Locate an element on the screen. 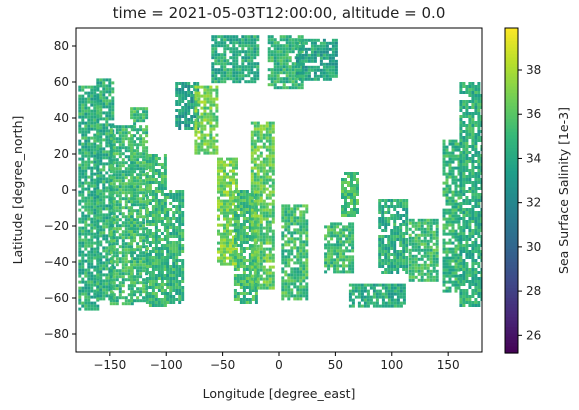  colorbar-tick-label: 26 is located at coordinates (533, 335).